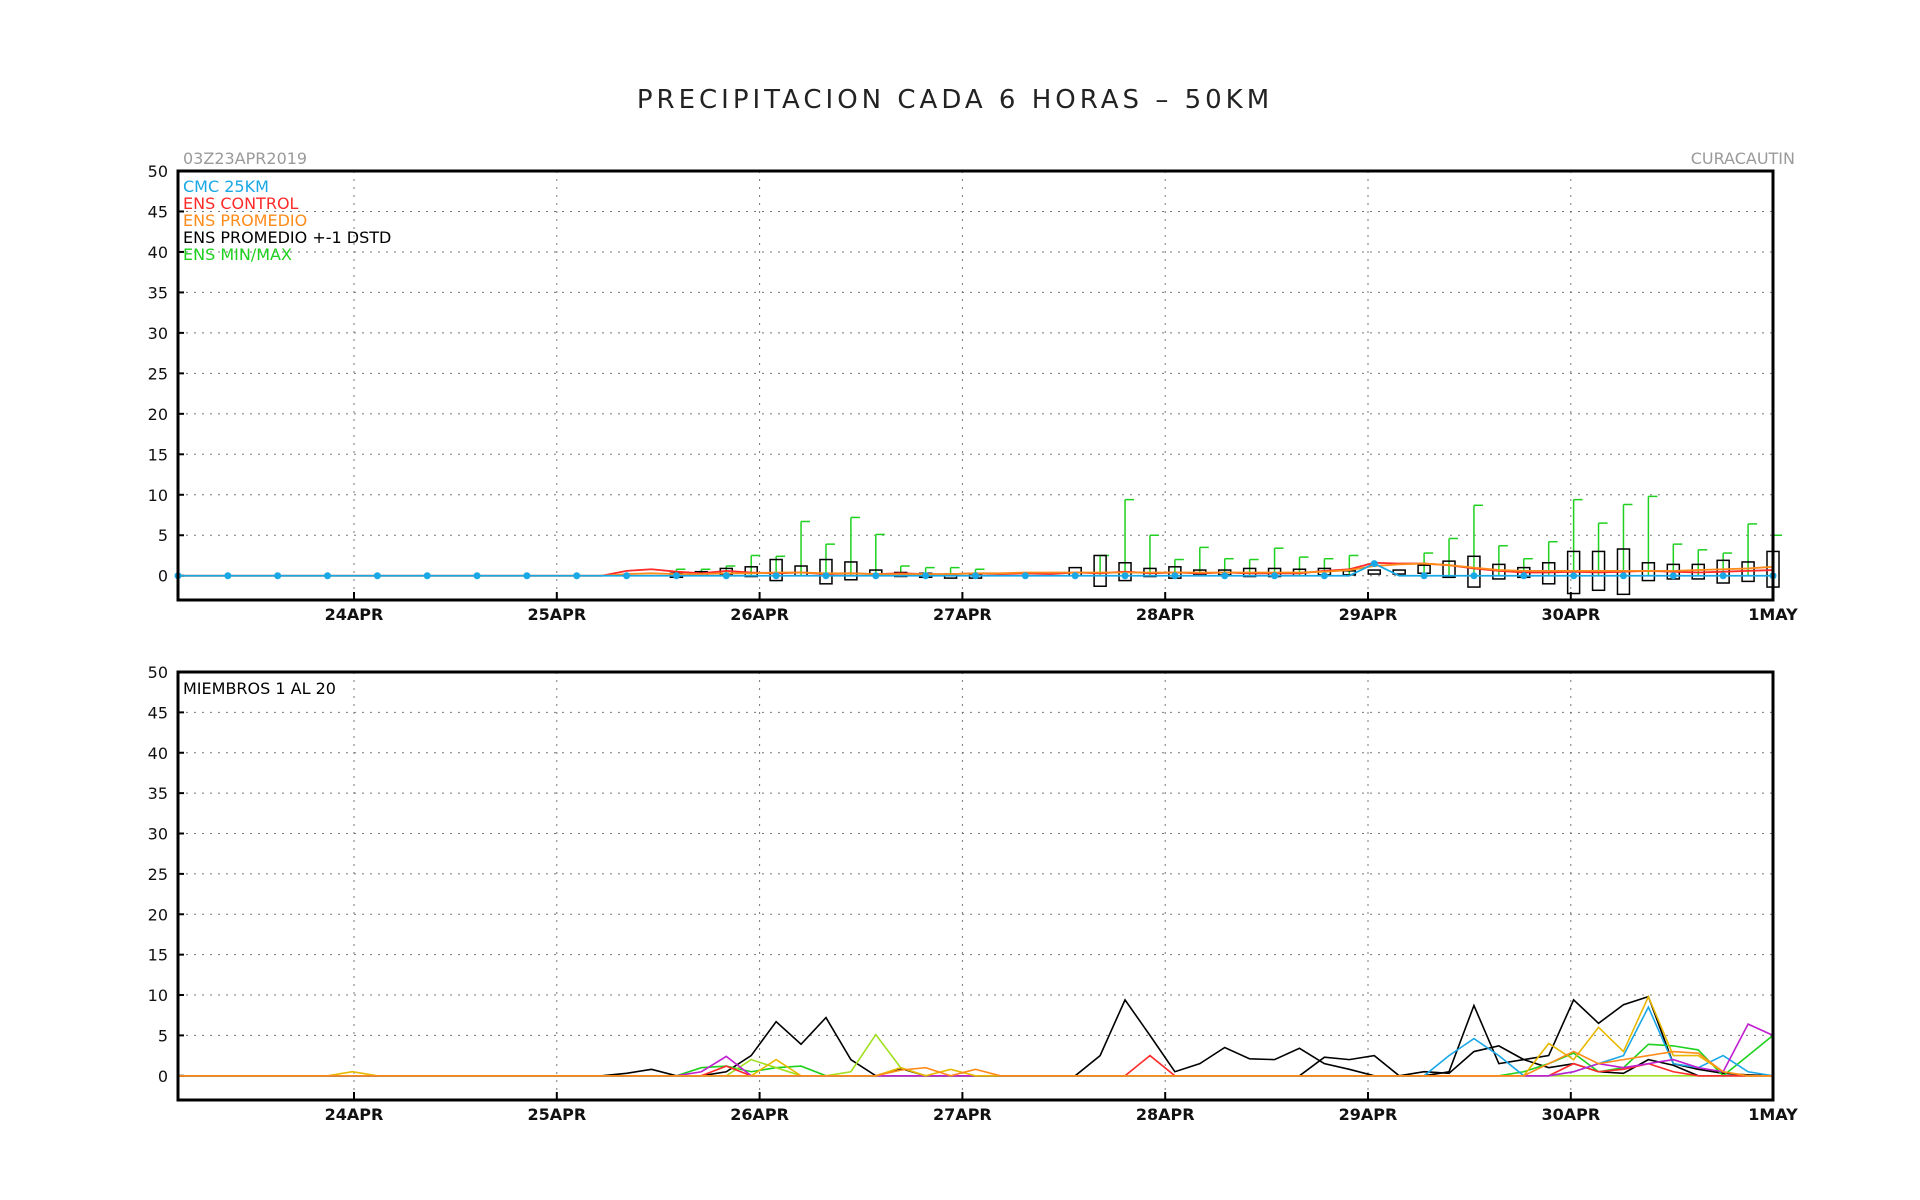 This screenshot has width=1920, height=1200. Describe the element at coordinates (237, 254) in the screenshot. I see `legend-entry-minmax: ENS MIN/MAX` at that location.